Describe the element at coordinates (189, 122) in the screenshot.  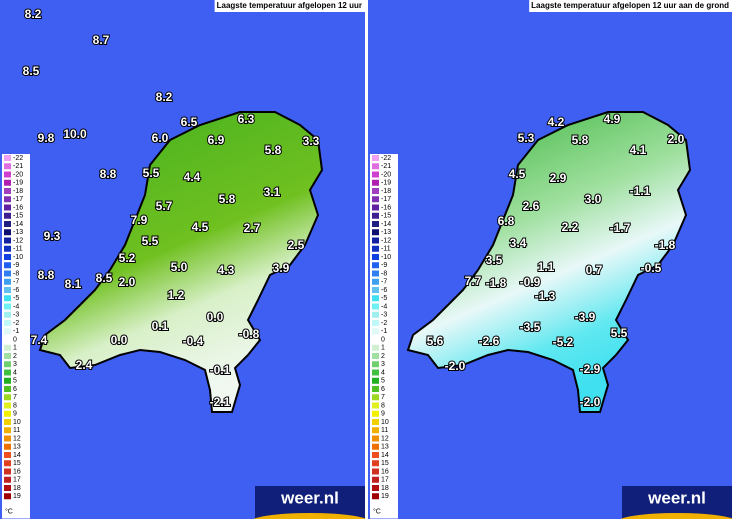
I see `temperature-label: 6.5` at that location.